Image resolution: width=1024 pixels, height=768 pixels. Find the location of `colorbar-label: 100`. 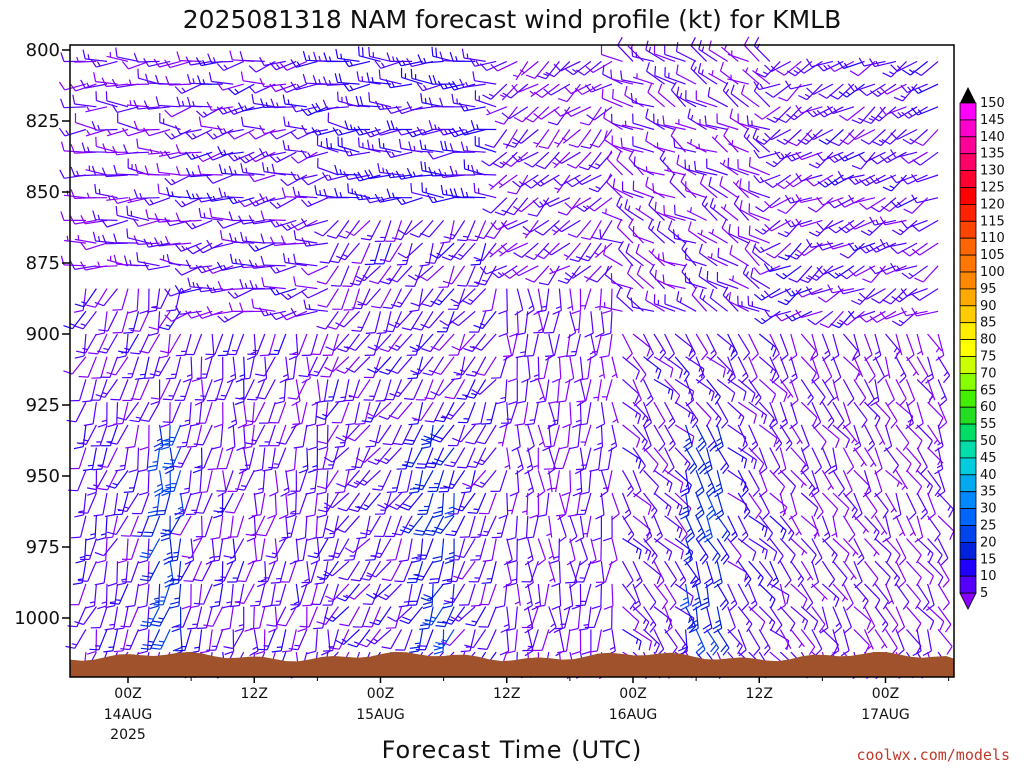

colorbar-label: 100 is located at coordinates (992, 272).